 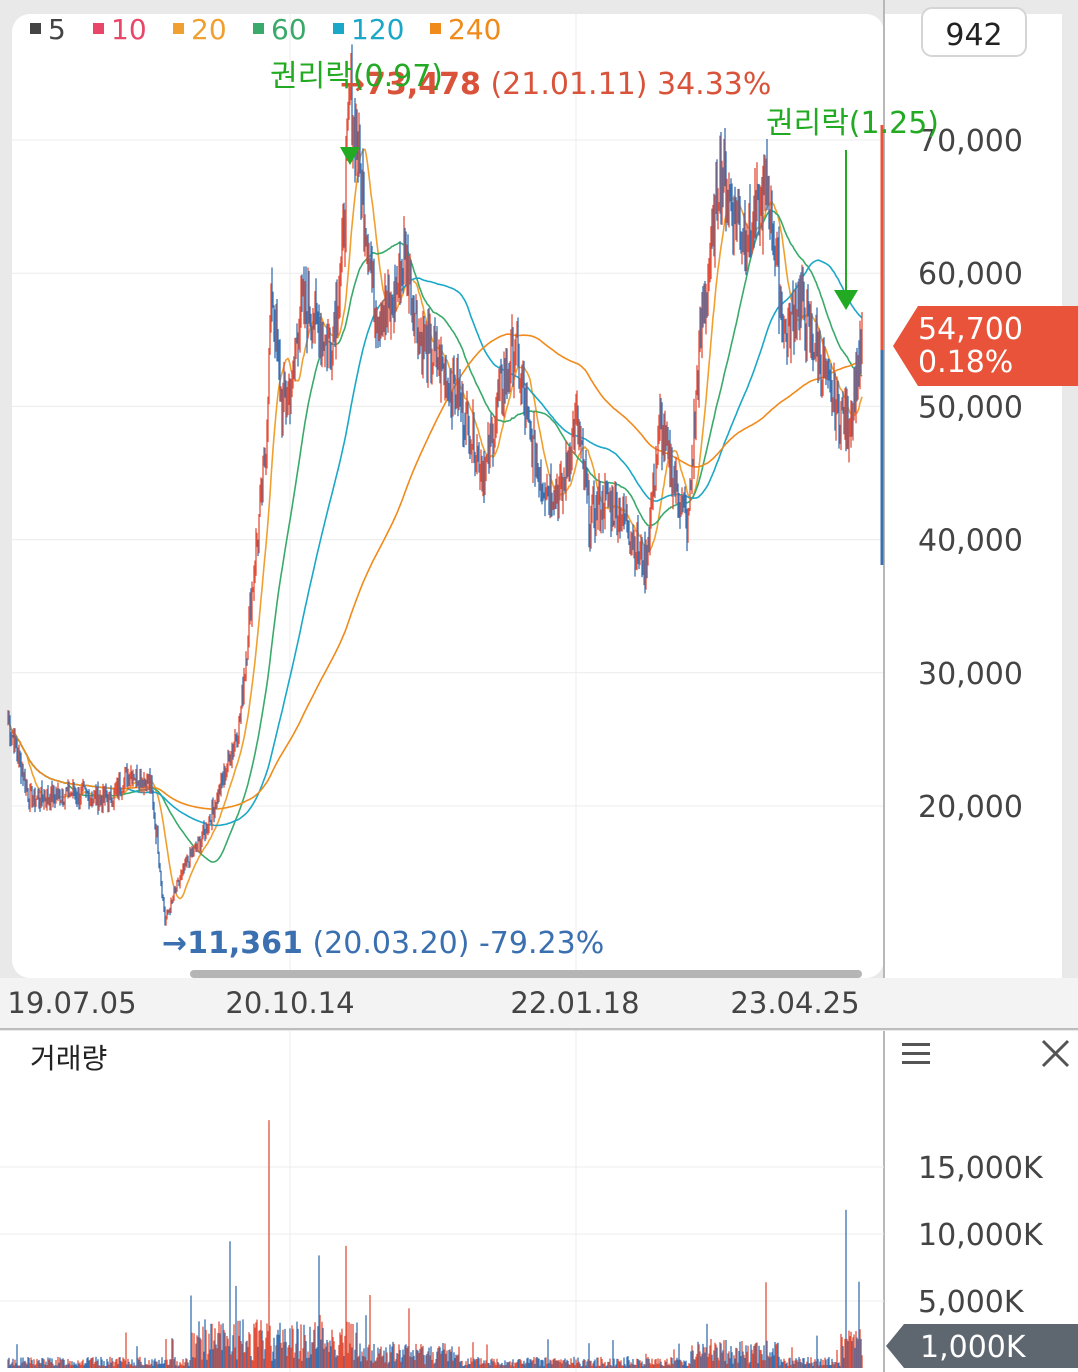 I want to click on date-tick-label: 19.07.05, so click(x=71, y=1003).